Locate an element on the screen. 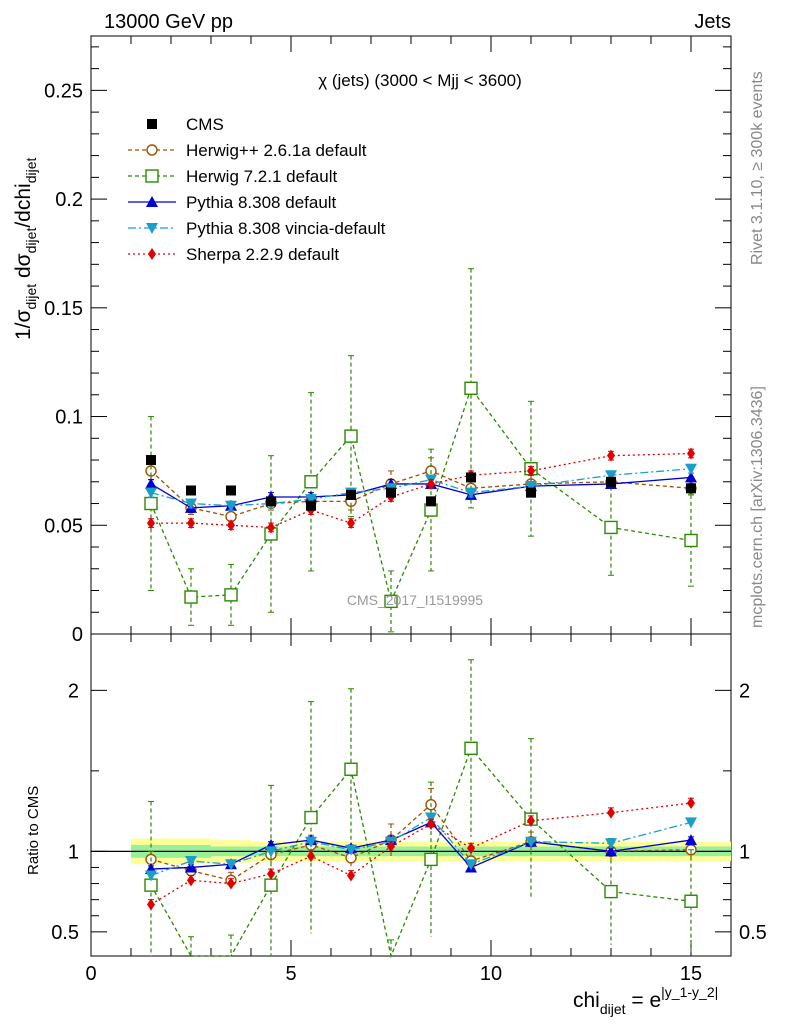  ratio-y-tick-label-right: 2 is located at coordinates (744, 691).